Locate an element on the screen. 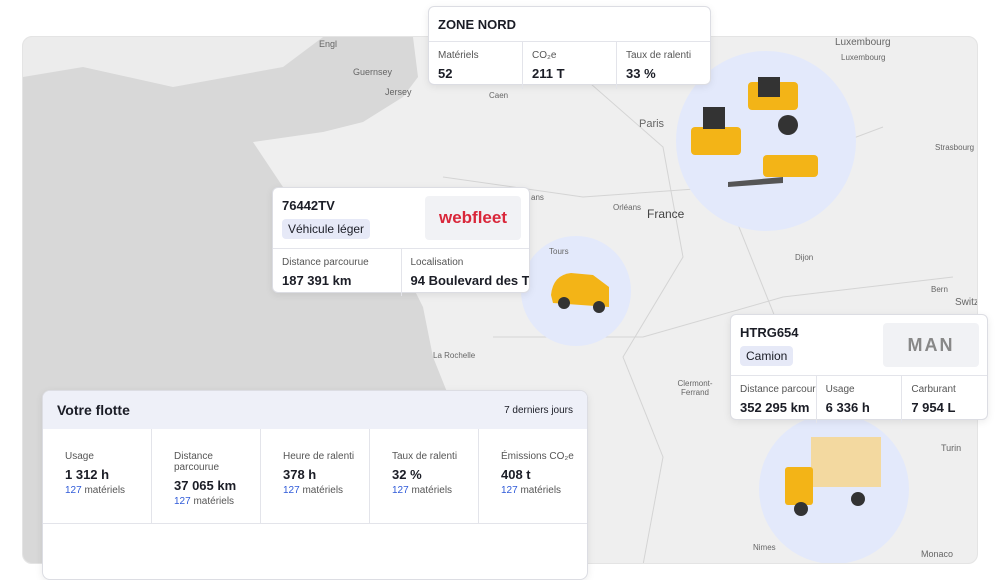  map-label: Switz is located at coordinates (966, 302).